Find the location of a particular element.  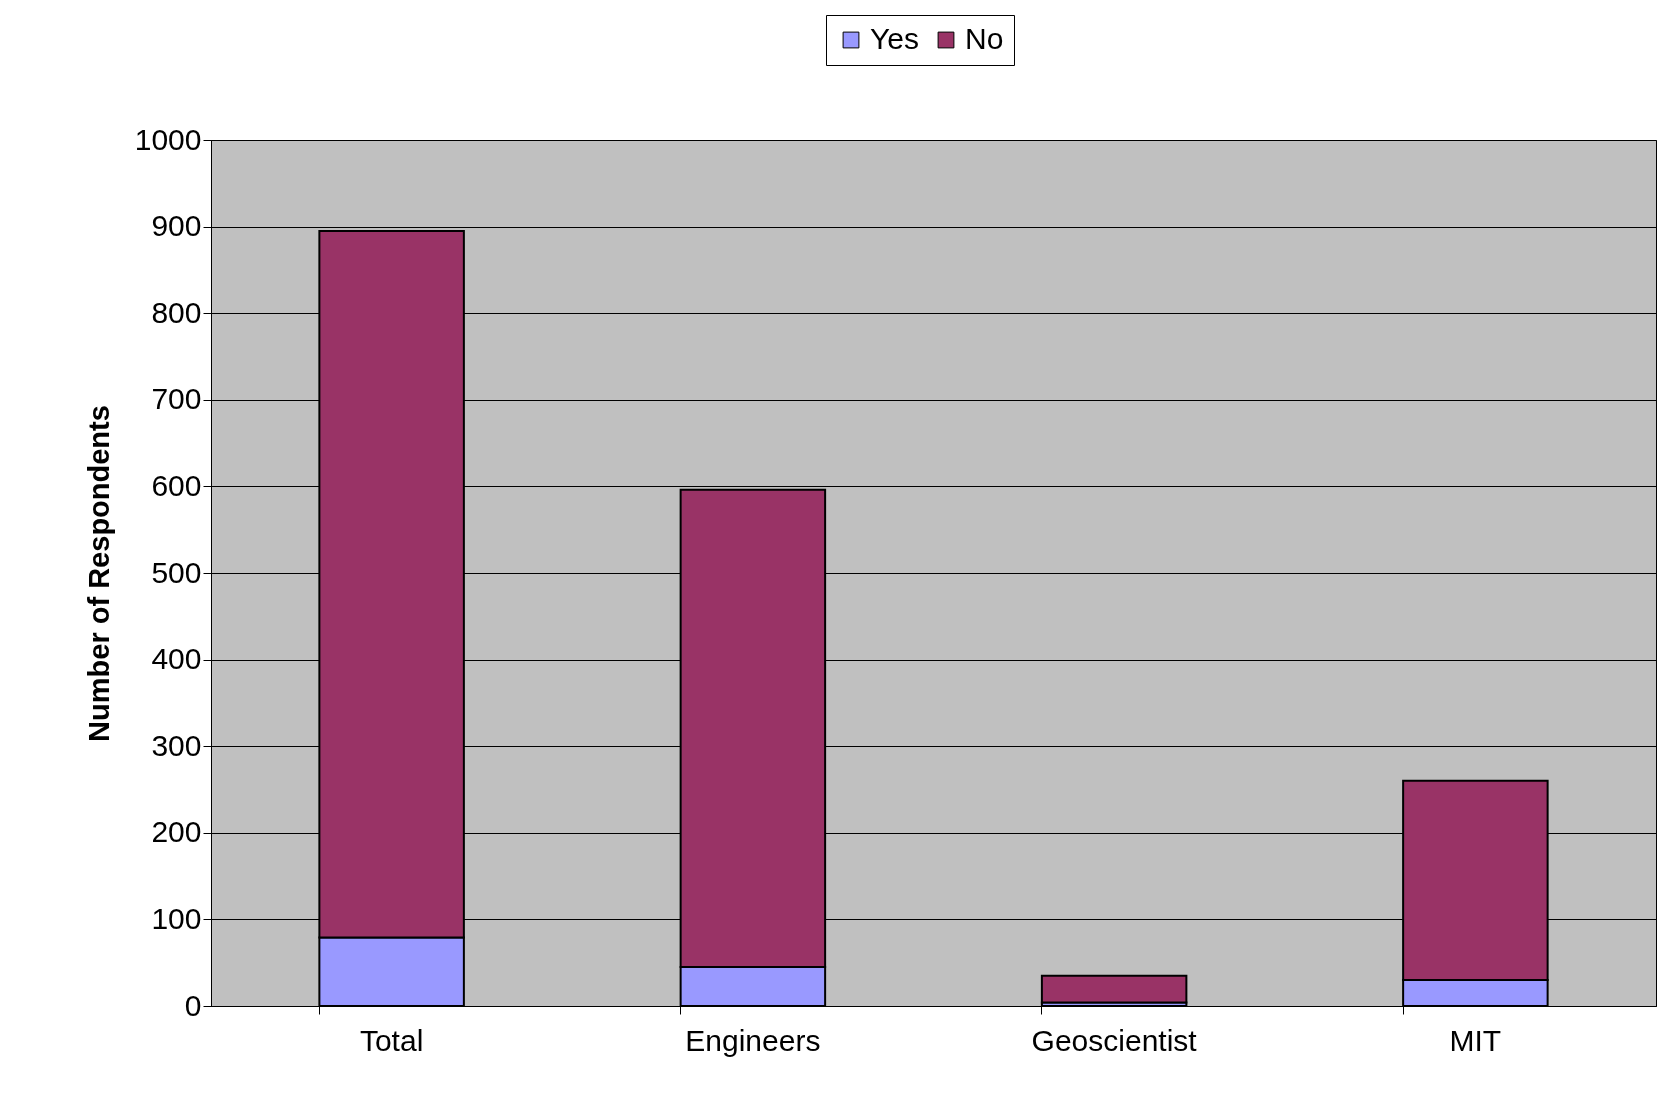

x-tick-label: Engineers is located at coordinates (753, 1040).